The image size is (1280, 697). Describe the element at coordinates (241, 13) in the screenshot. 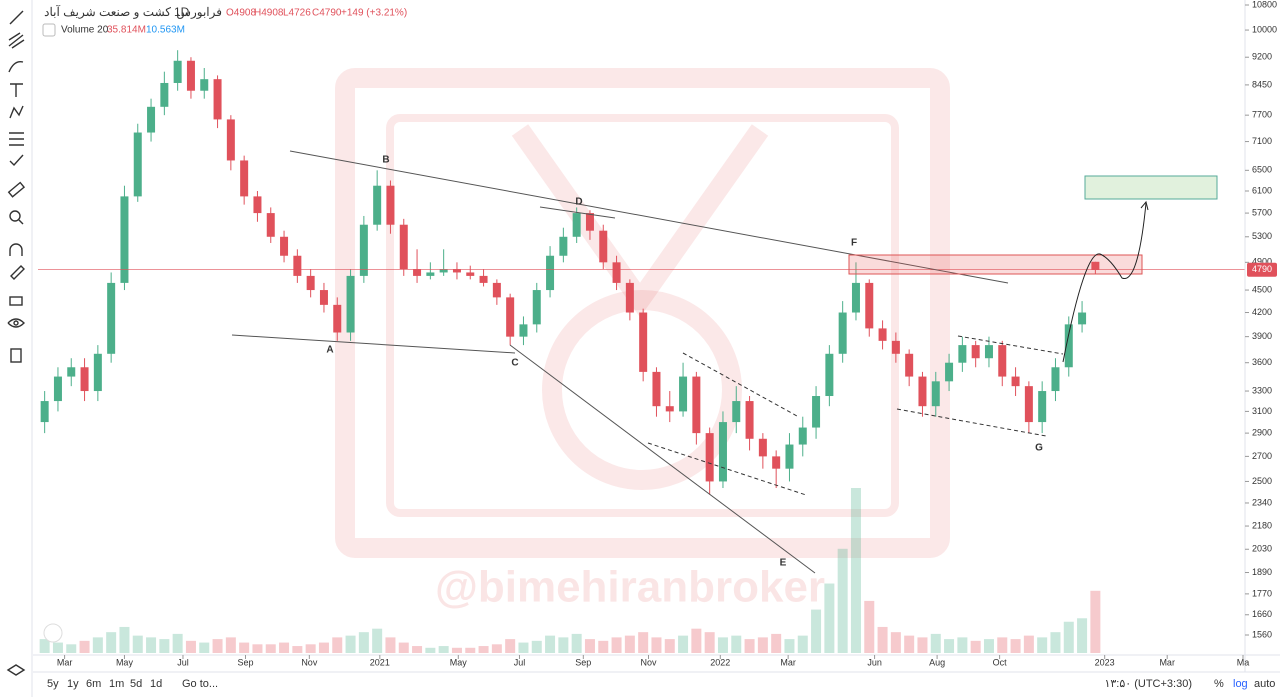

I see `ohlc-open: O4908` at that location.